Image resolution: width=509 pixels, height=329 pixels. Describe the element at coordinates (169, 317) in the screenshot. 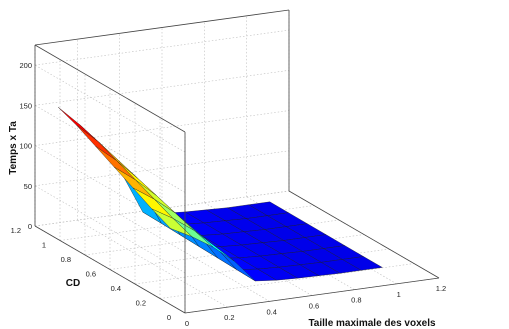

I see `y-tick-label: 0` at that location.